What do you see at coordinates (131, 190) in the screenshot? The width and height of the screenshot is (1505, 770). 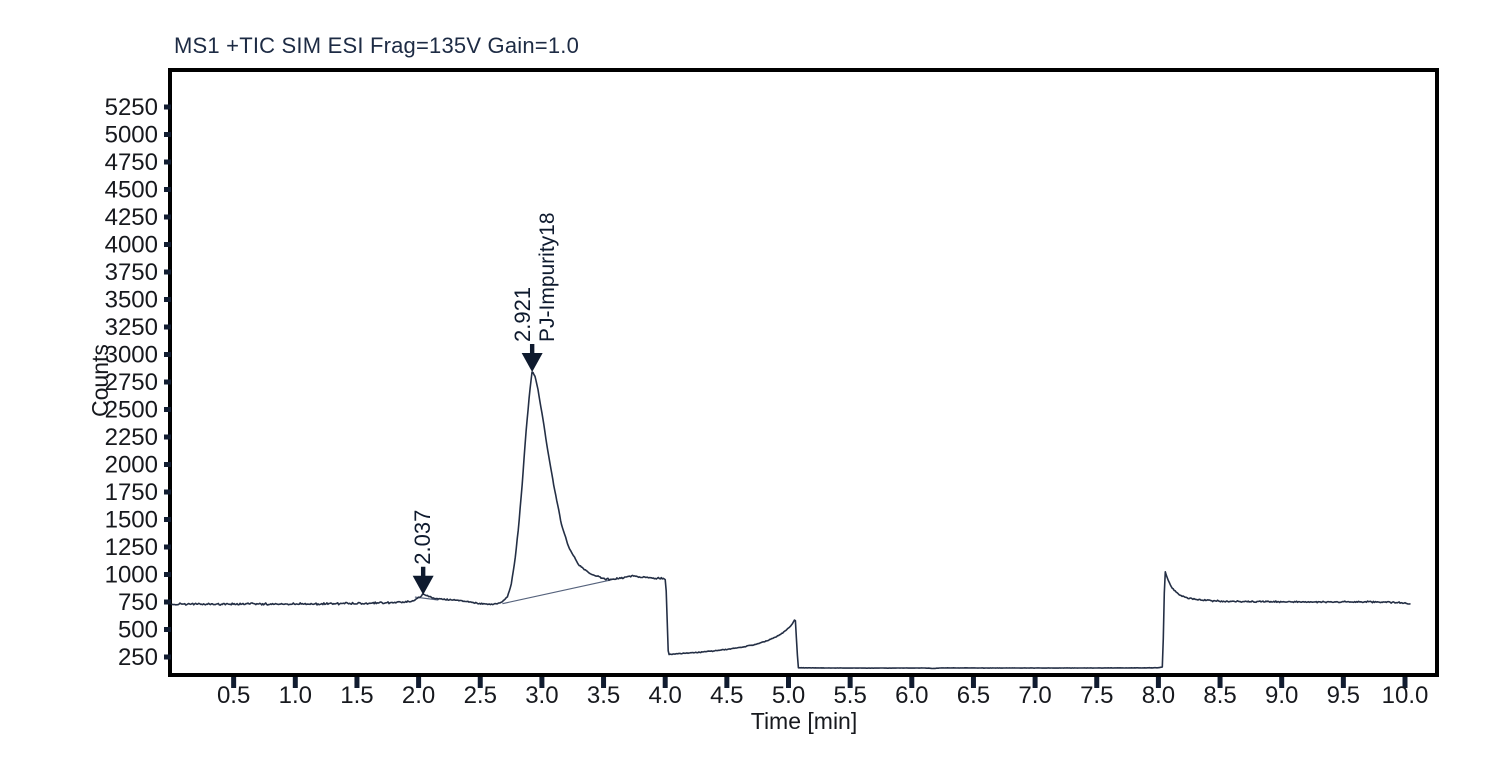 I see `y-tick-label: 4500` at bounding box center [131, 190].